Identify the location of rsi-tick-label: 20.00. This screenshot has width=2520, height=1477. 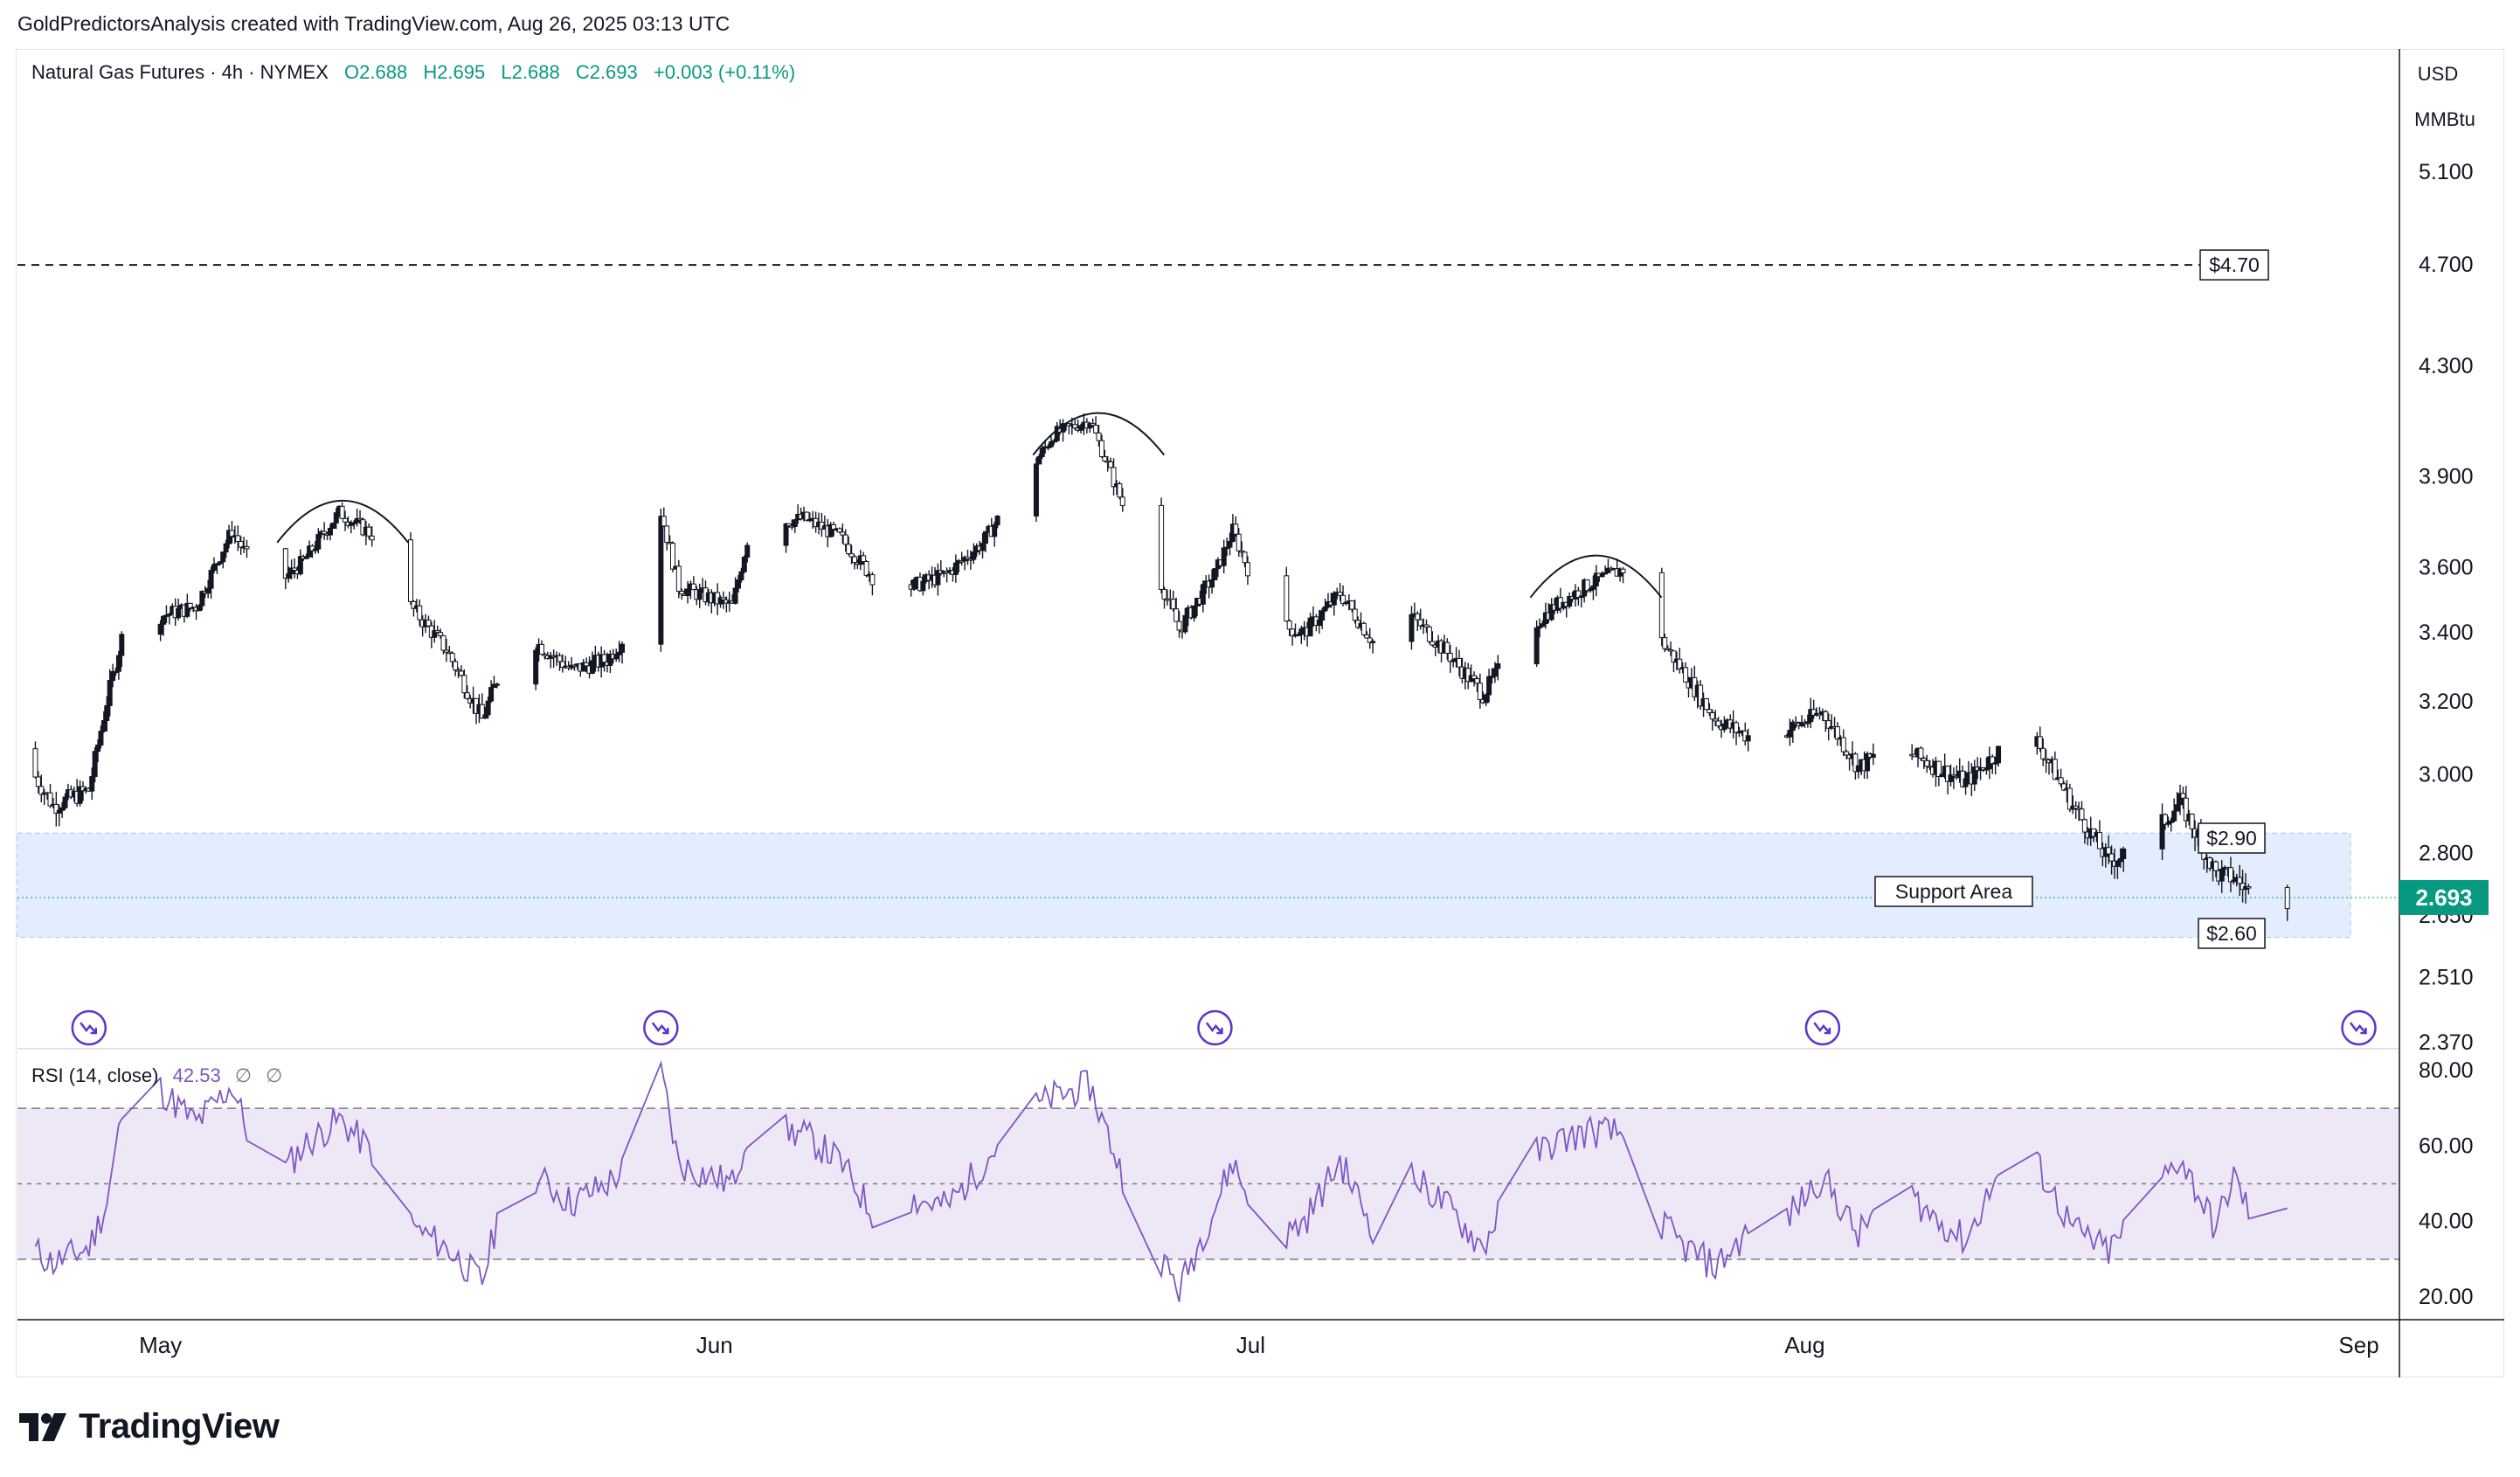
(2446, 1297).